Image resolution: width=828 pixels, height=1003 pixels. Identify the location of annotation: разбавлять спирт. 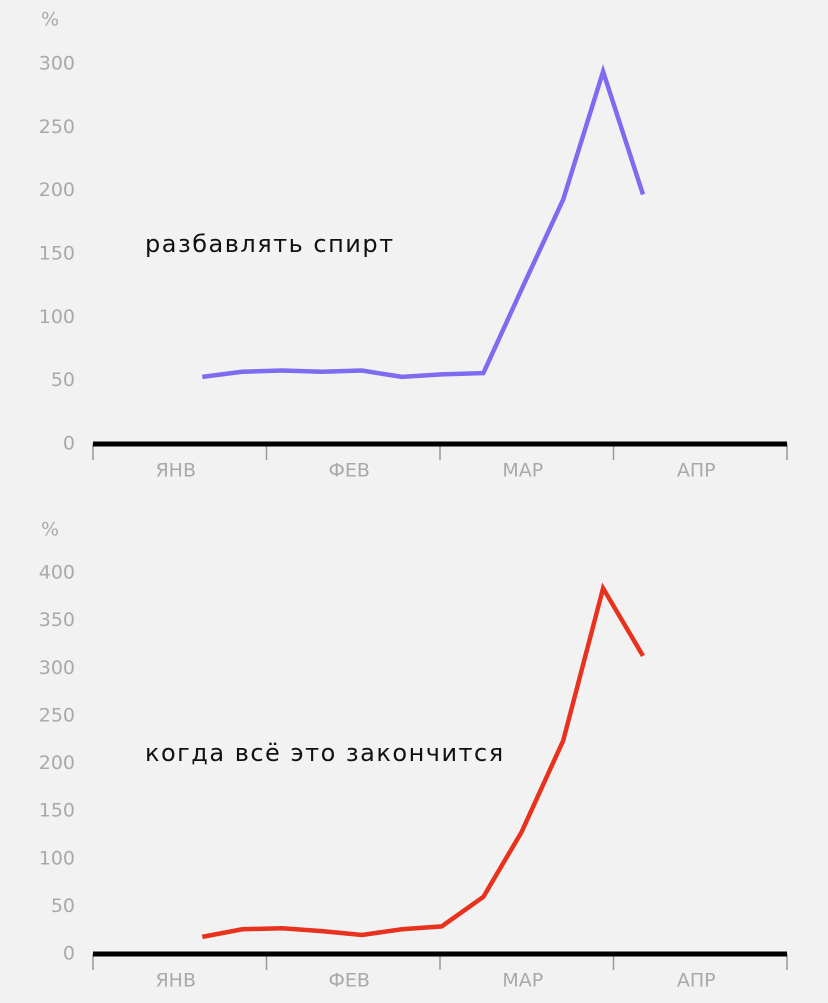
(270, 244).